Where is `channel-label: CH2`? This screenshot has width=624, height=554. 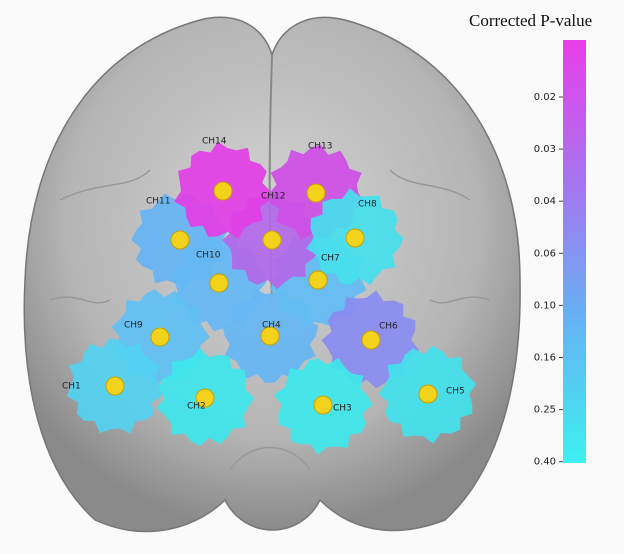 channel-label: CH2 is located at coordinates (196, 407).